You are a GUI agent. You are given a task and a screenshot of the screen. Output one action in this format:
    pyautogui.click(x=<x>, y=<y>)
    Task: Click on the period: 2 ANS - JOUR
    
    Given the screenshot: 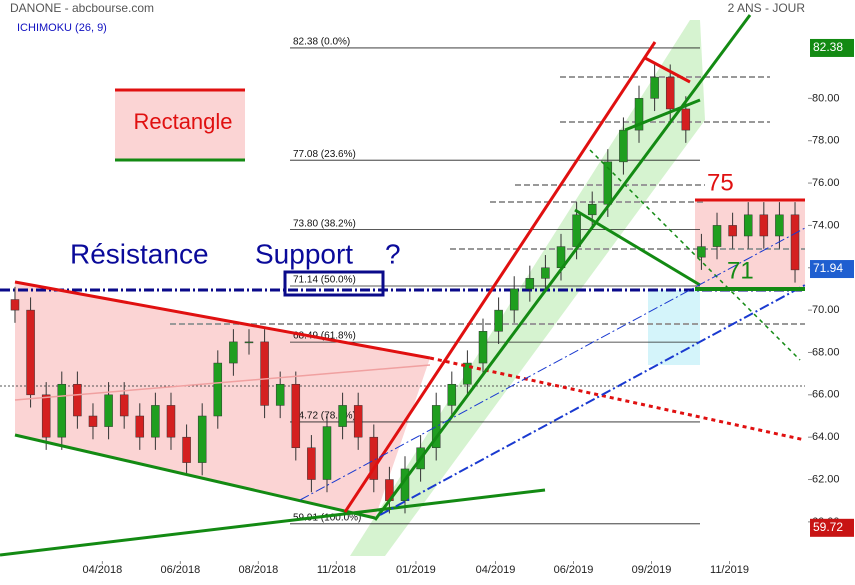 What is the action you would take?
    pyautogui.click(x=767, y=8)
    